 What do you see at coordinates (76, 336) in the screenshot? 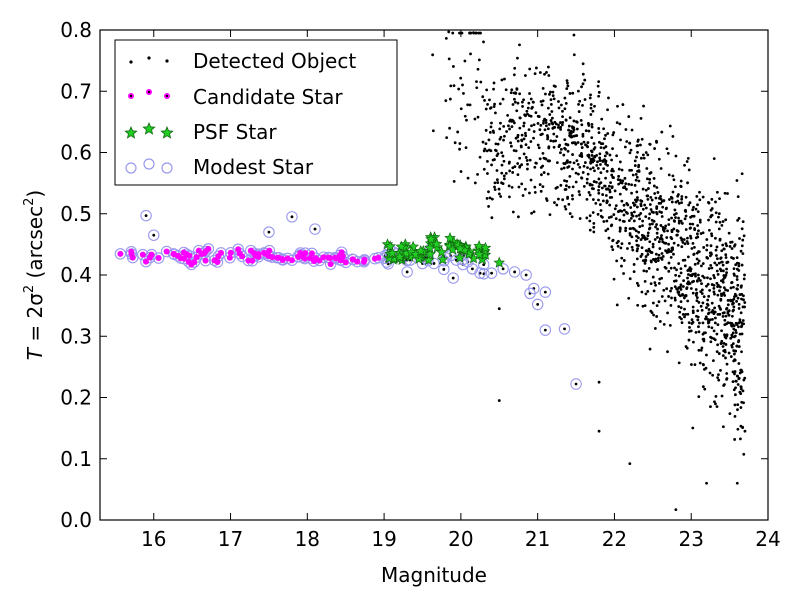
I see `y-tick-label: 0.3` at bounding box center [76, 336].